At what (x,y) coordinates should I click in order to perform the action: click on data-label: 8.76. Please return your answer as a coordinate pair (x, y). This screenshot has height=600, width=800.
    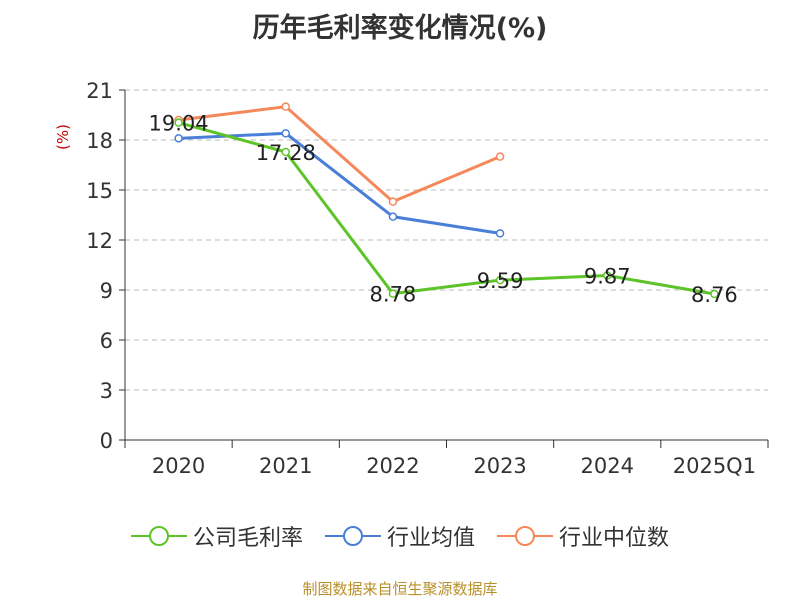
    Looking at the image, I should click on (714, 295).